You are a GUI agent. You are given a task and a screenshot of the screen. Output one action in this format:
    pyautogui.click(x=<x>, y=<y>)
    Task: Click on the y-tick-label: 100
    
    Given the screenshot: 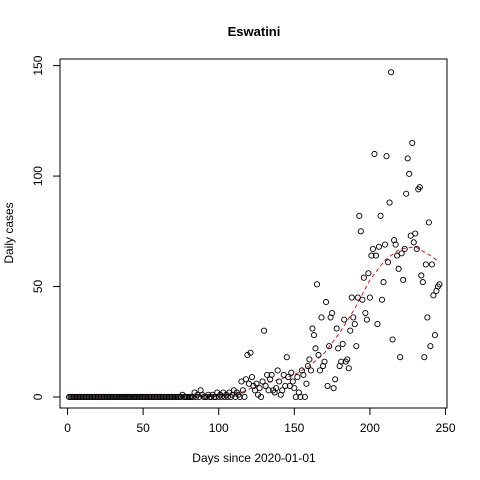 What is the action you would take?
    pyautogui.click(x=38, y=176)
    